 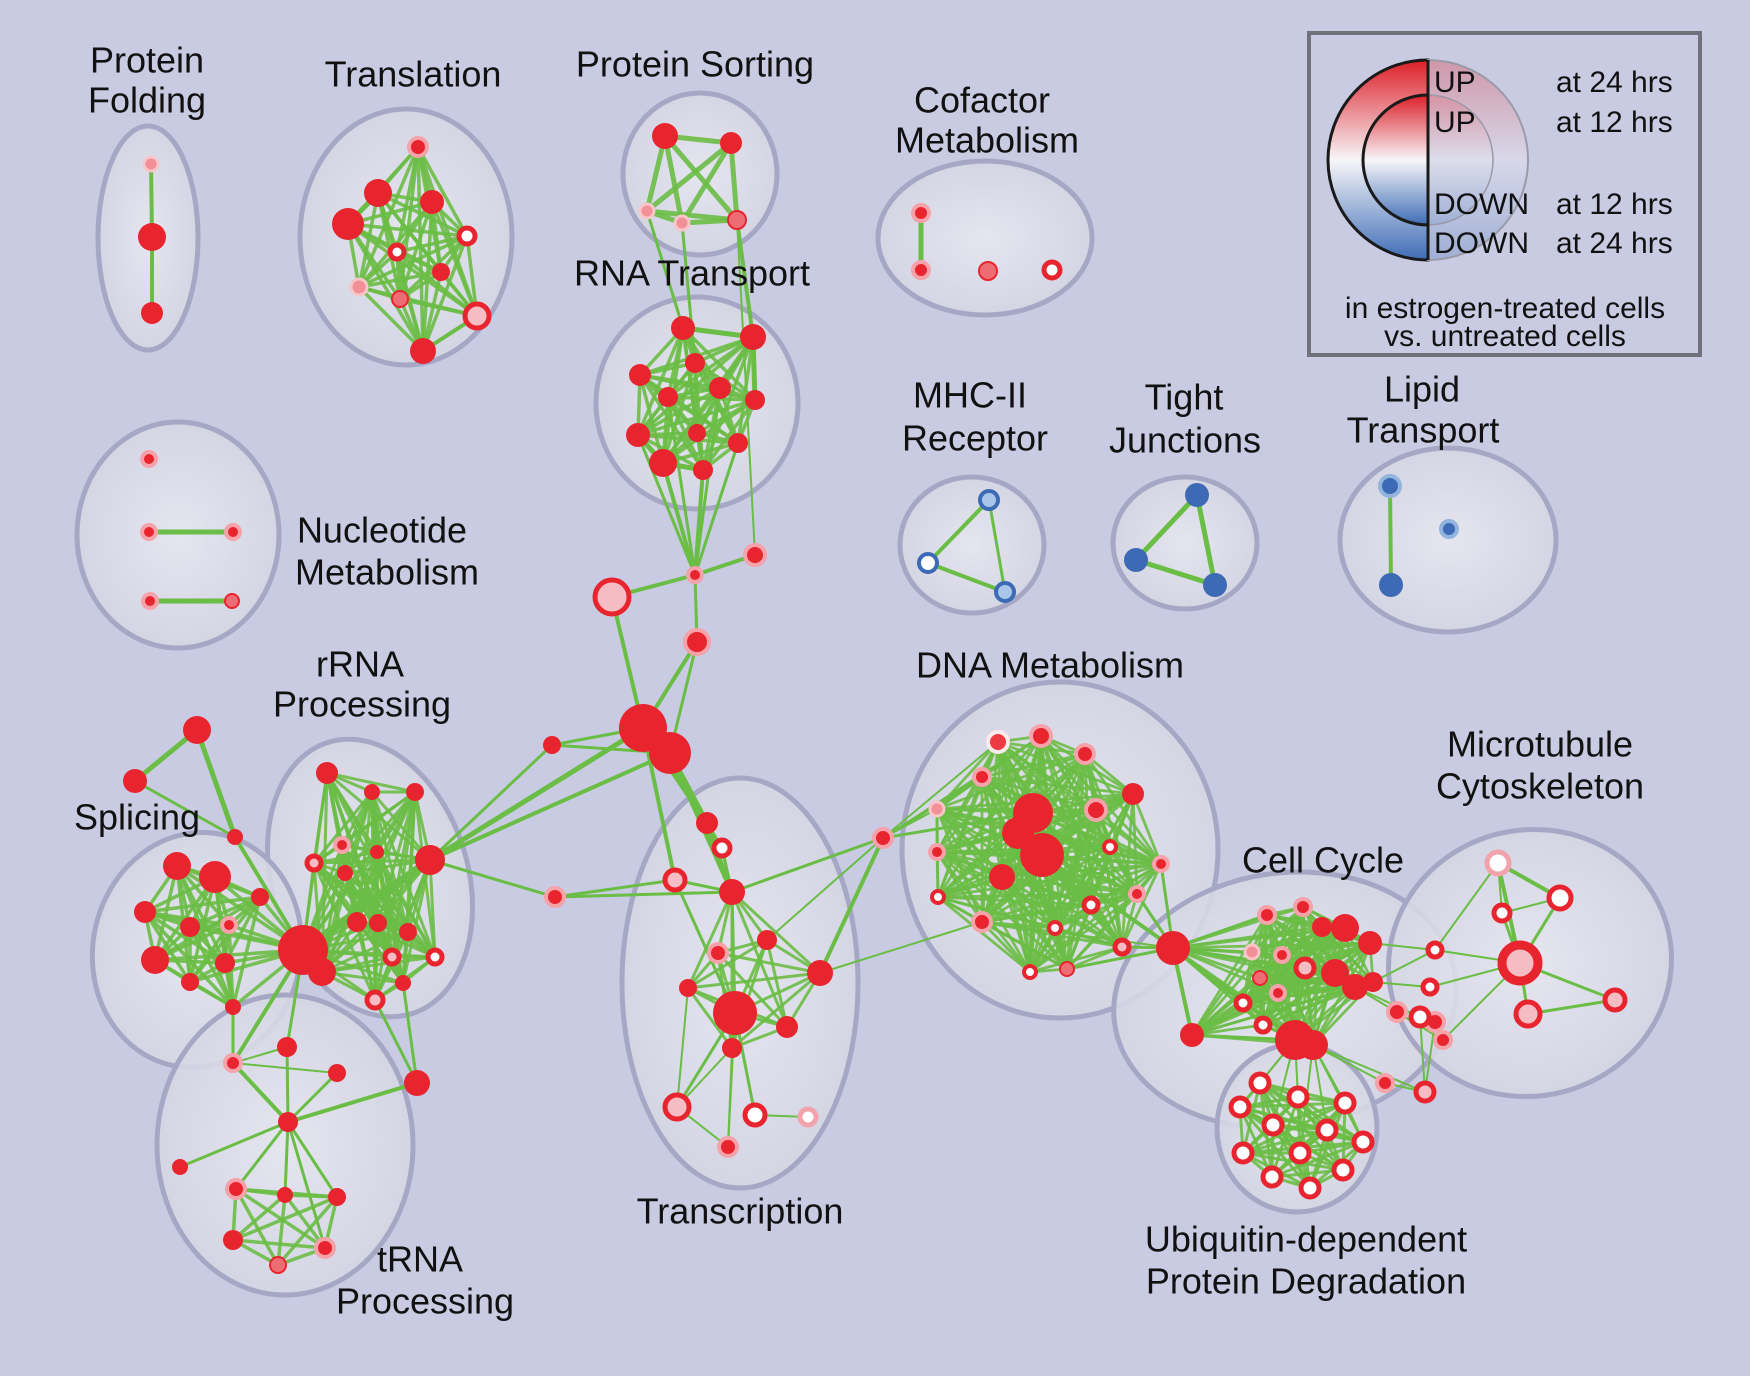 What do you see at coordinates (1540, 786) in the screenshot?
I see `cluster-label-microtubule-cytoskeleton: Cytoskeleton` at bounding box center [1540, 786].